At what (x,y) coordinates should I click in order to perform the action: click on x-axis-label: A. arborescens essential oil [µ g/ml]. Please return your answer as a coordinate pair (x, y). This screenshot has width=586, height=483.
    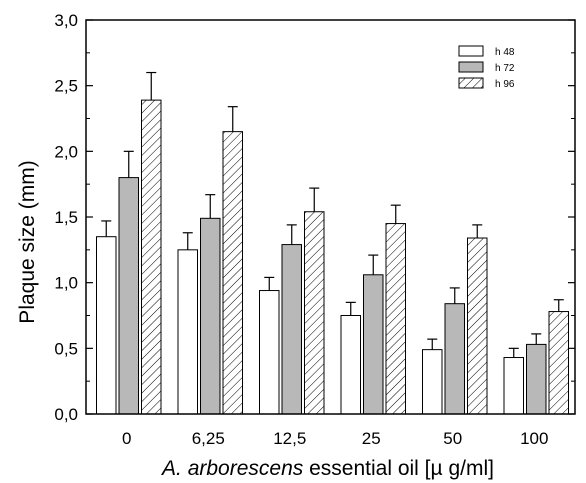
    Looking at the image, I should click on (327, 468).